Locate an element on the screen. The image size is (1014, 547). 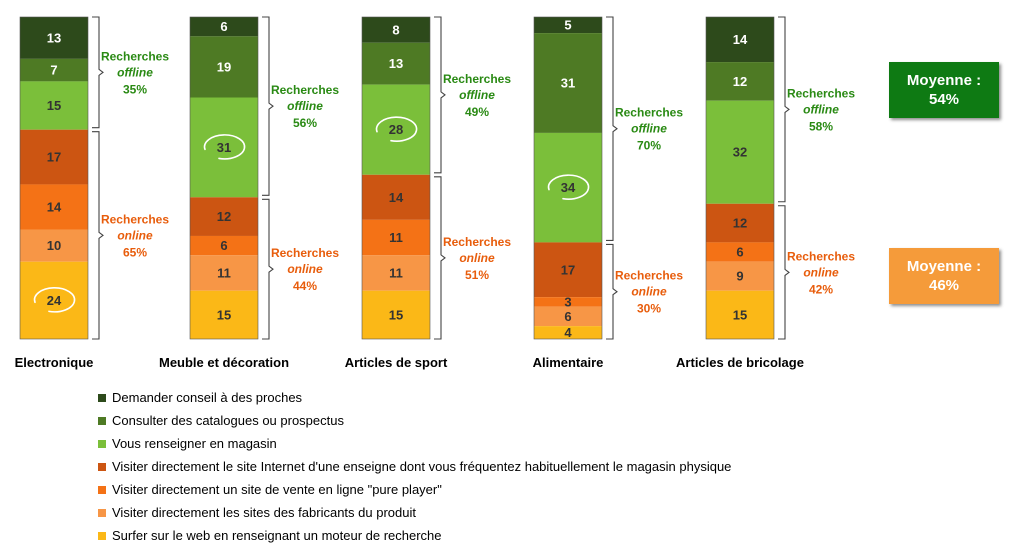
data-label: 28 is located at coordinates (396, 129).